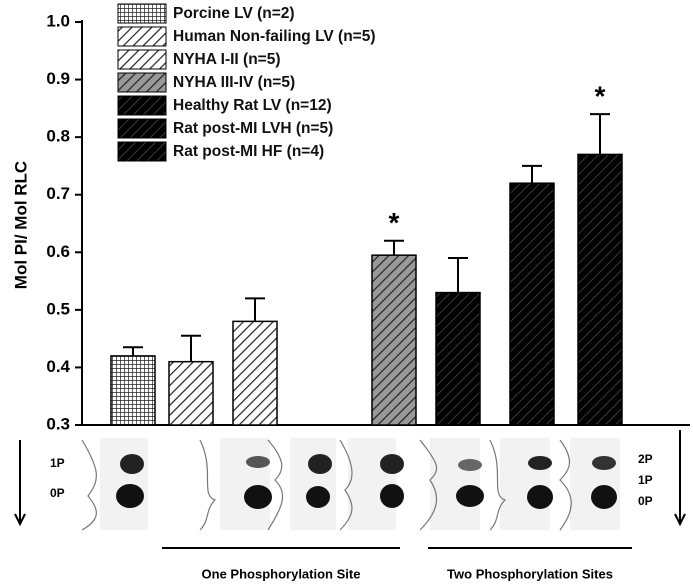 The width and height of the screenshot is (693, 586). I want to click on blot-label: 2P, so click(645, 459).